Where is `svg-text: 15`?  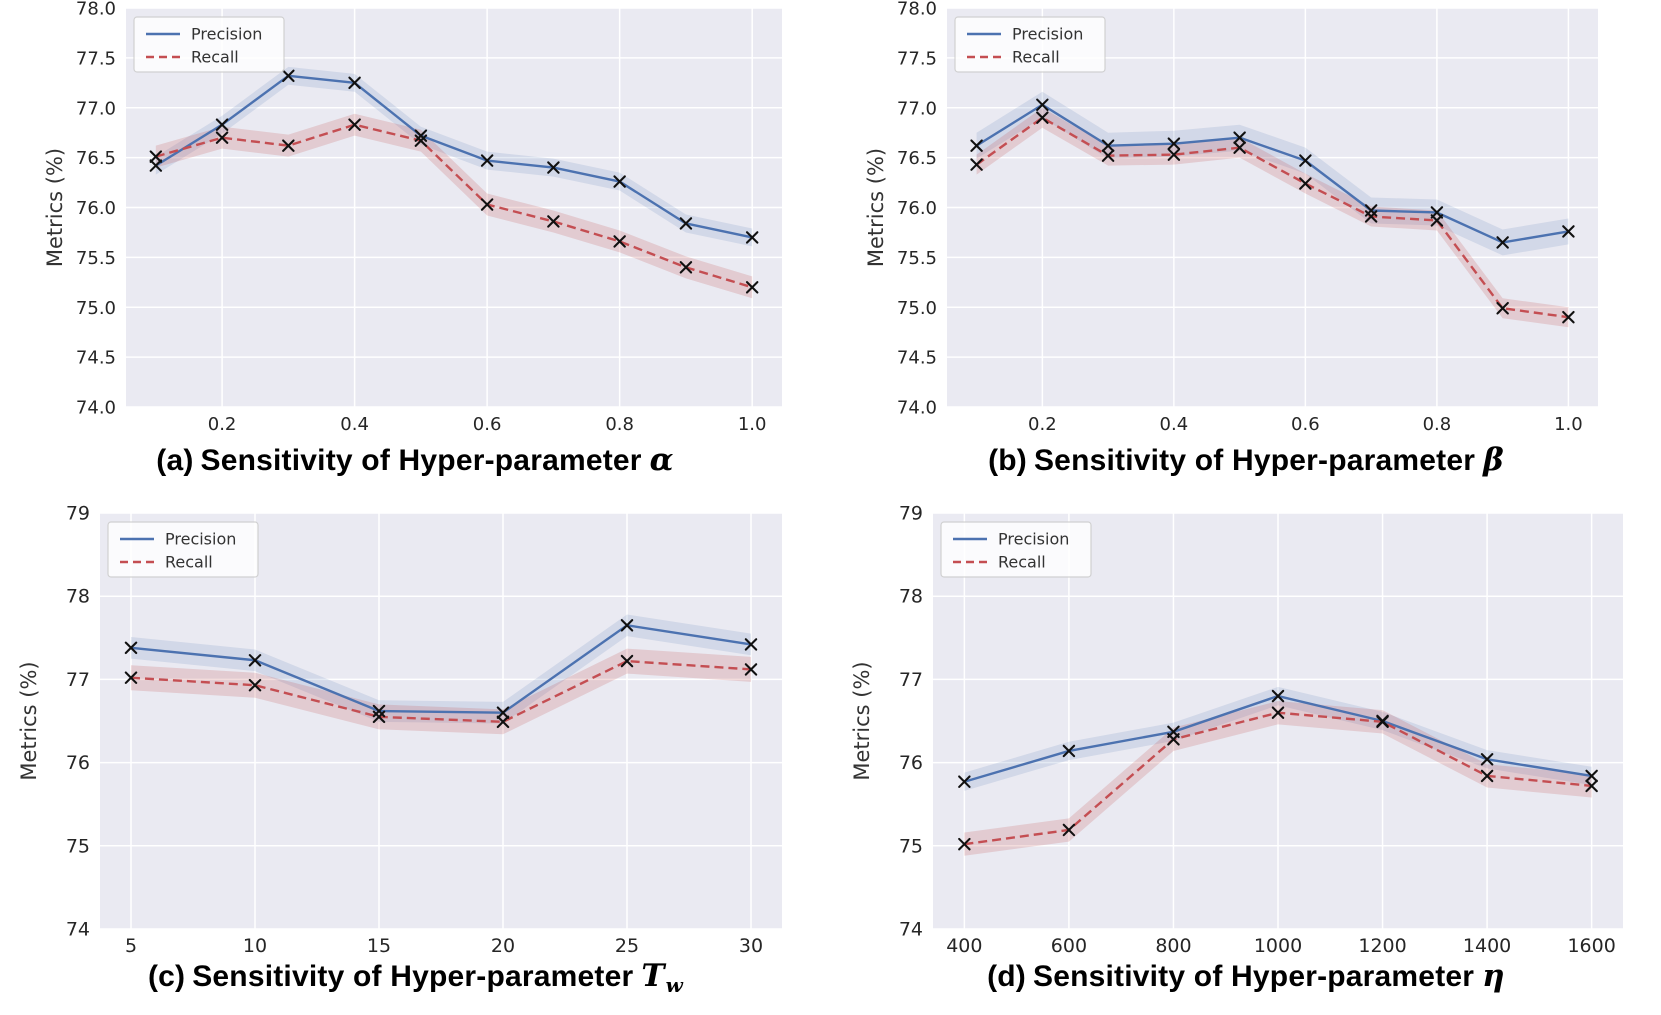 svg-text: 15 is located at coordinates (379, 945).